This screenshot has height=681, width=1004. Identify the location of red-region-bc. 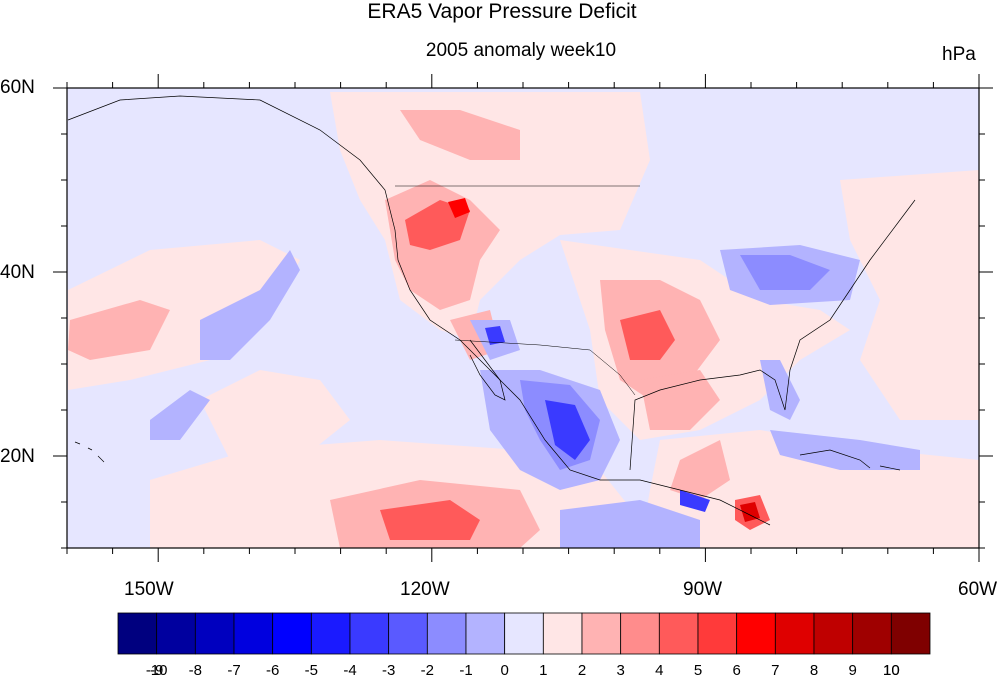
(460, 135).